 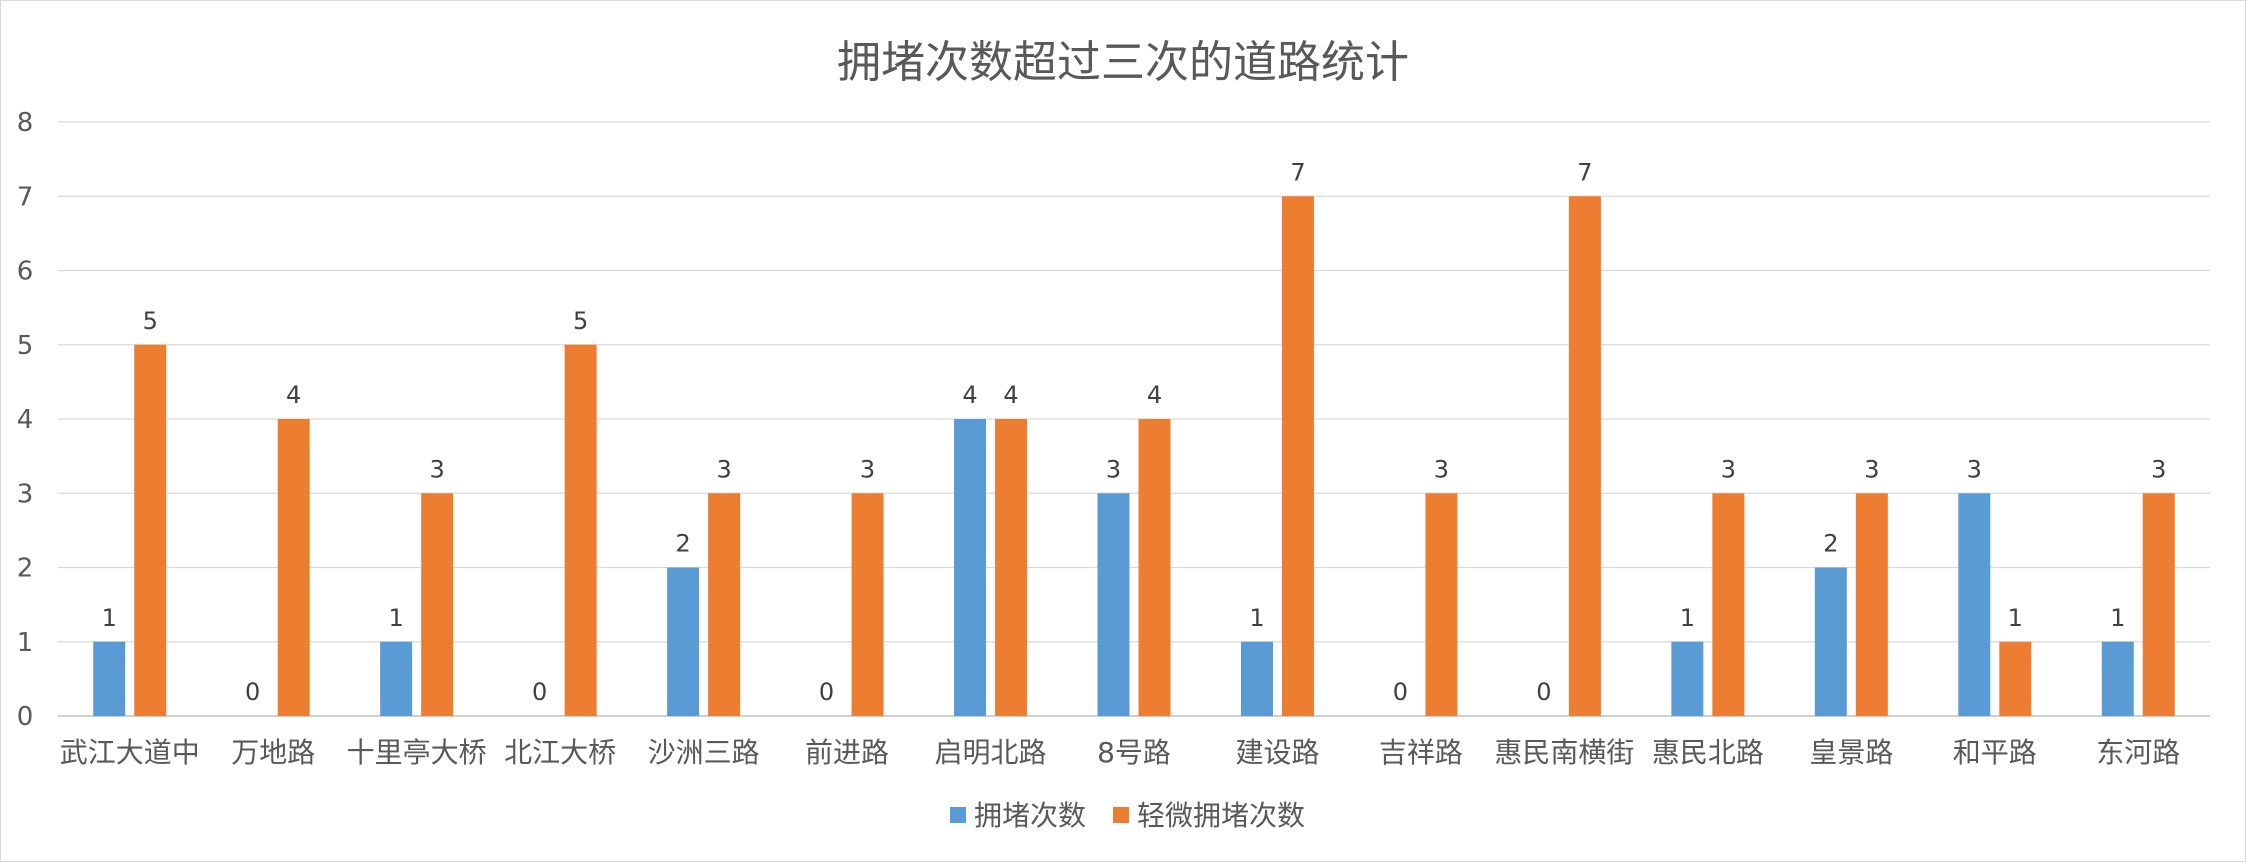 What do you see at coordinates (1221, 815) in the screenshot?
I see `legend-label: 轻微拥堵次数` at bounding box center [1221, 815].